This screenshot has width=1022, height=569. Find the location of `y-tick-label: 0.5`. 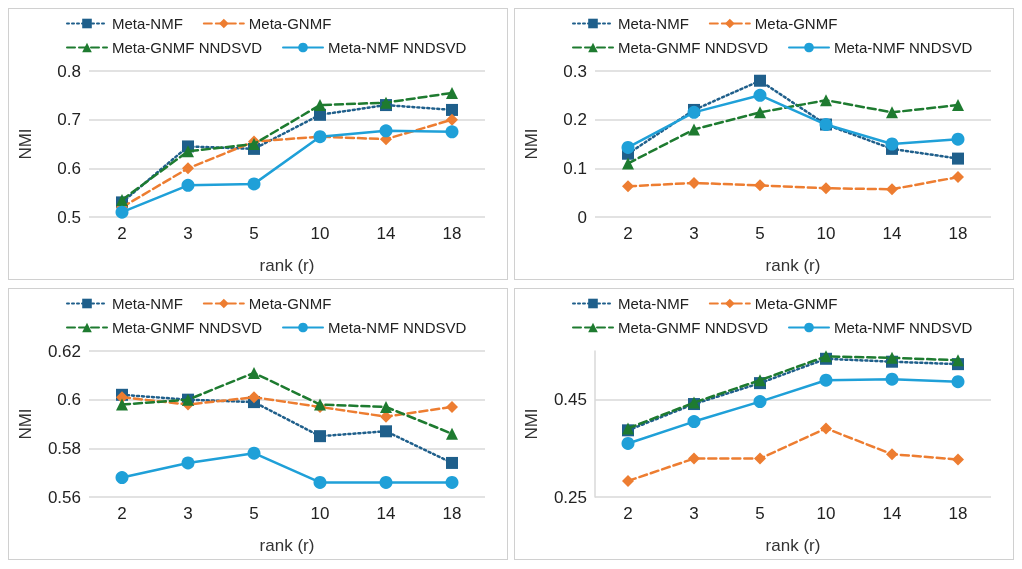

y-tick-label: 0.5 is located at coordinates (69, 217).